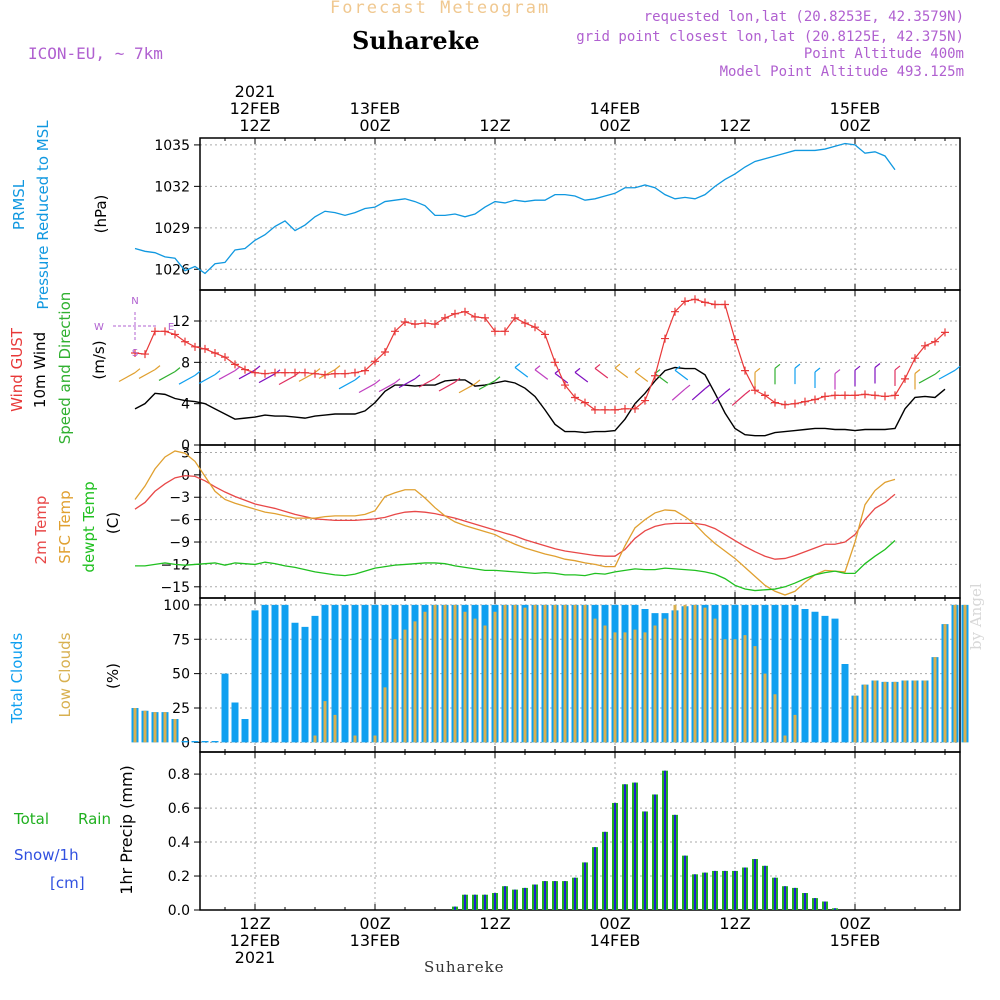 Image resolution: width=1000 pixels, height=1000 pixels. Describe the element at coordinates (99, 327) in the screenshot. I see `compass-west-label: W` at that location.